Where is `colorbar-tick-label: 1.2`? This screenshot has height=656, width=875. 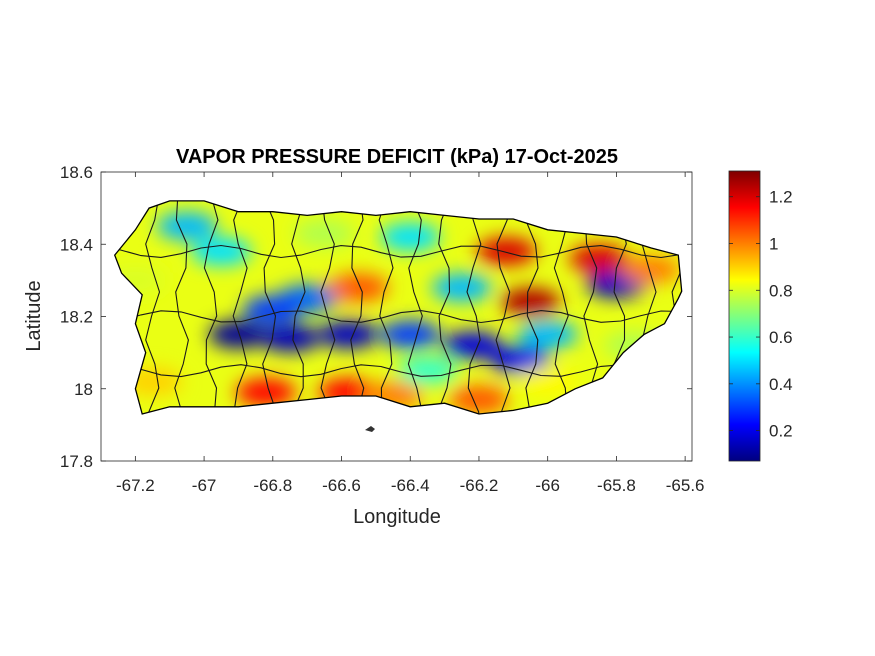
colorbar-tick-label: 1.2 is located at coordinates (781, 197).